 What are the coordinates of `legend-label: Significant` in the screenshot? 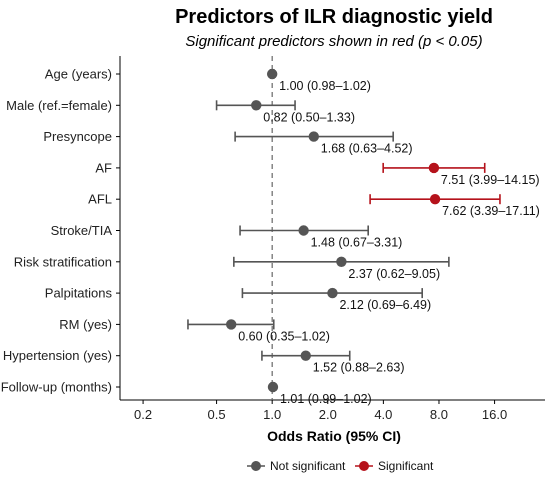 It's located at (406, 466).